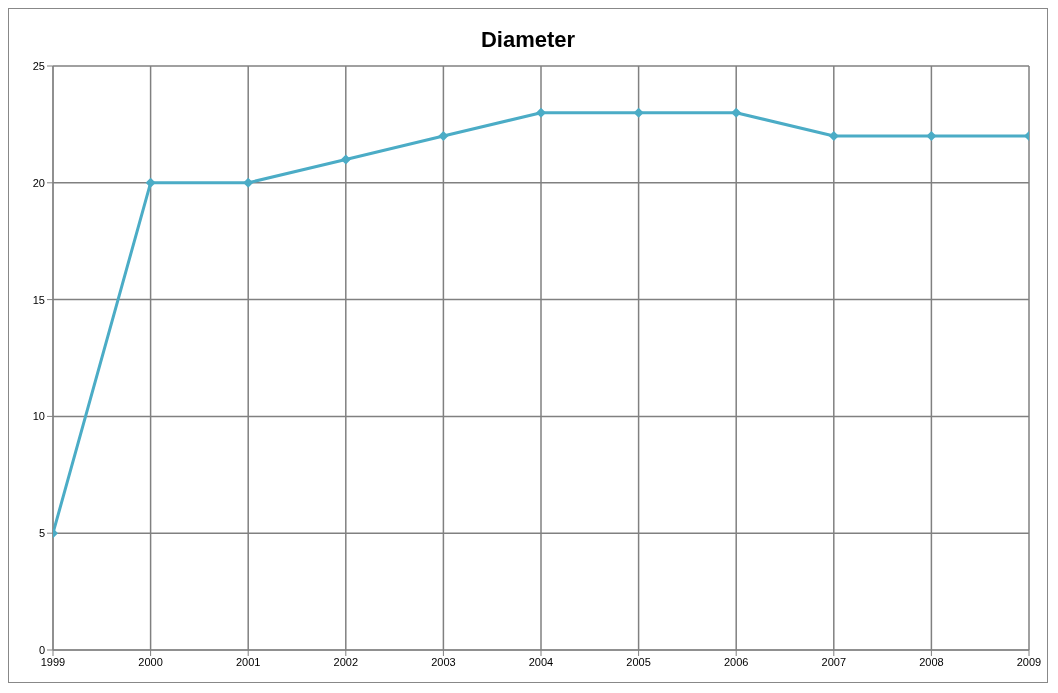 The image size is (1058, 693). I want to click on x-tick-label: 2009, so click(1029, 661).